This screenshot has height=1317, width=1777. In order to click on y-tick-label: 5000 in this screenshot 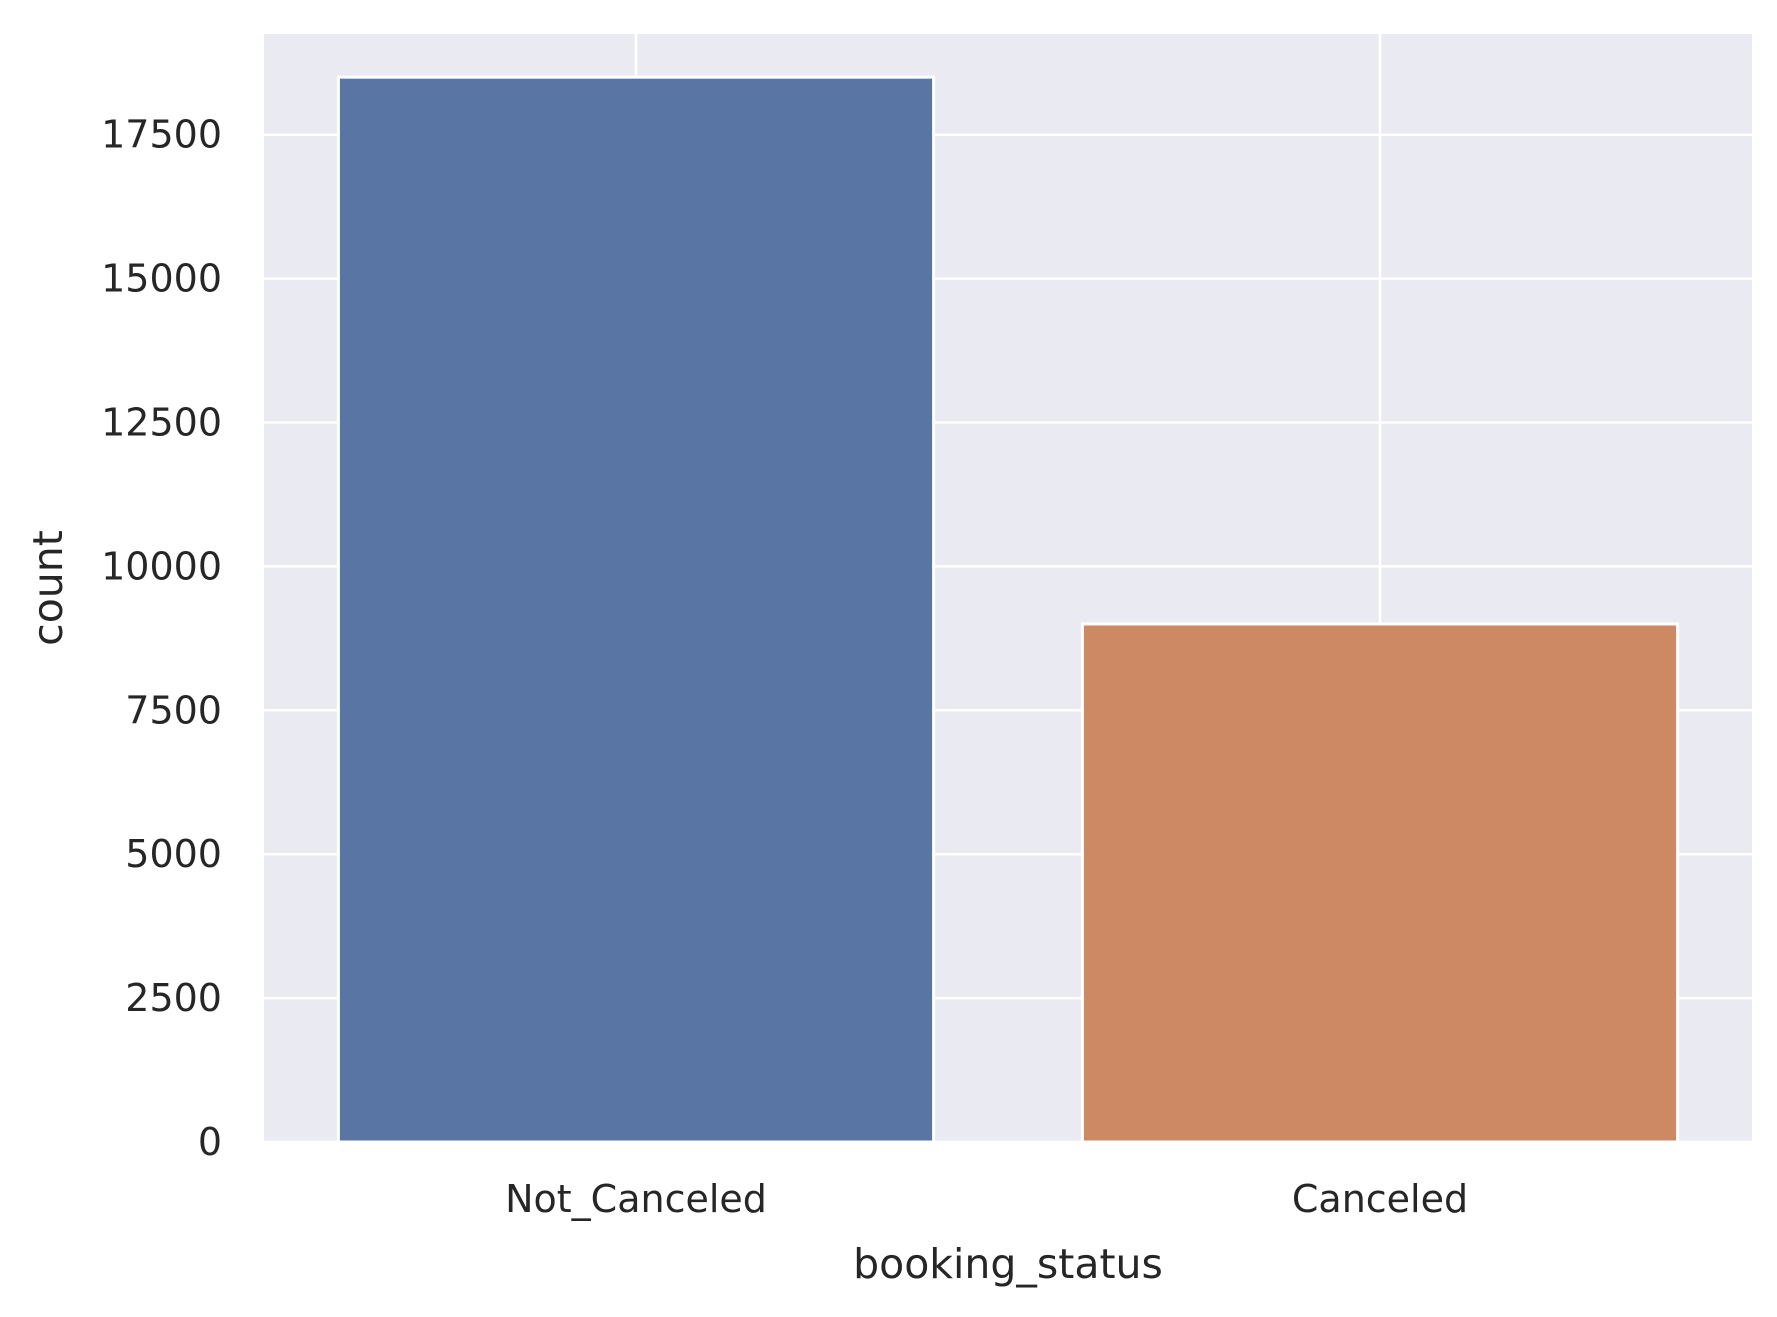, I will do `click(173, 854)`.